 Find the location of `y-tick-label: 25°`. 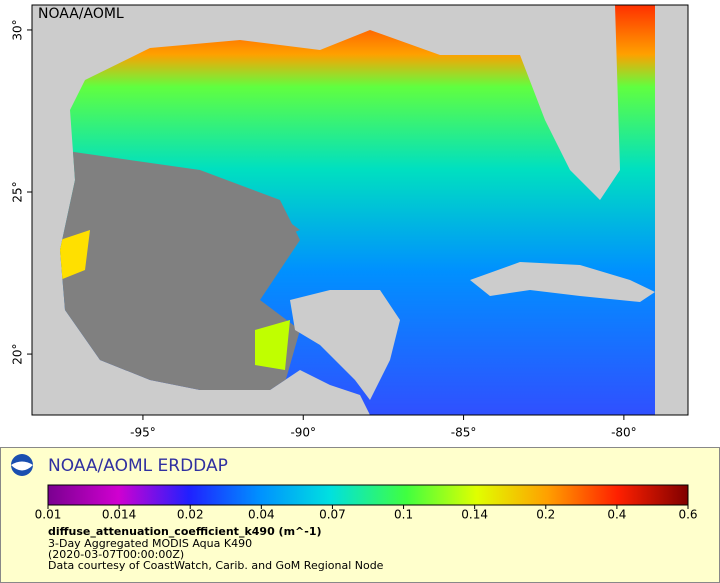

y-tick-label: 25° is located at coordinates (18, 191).